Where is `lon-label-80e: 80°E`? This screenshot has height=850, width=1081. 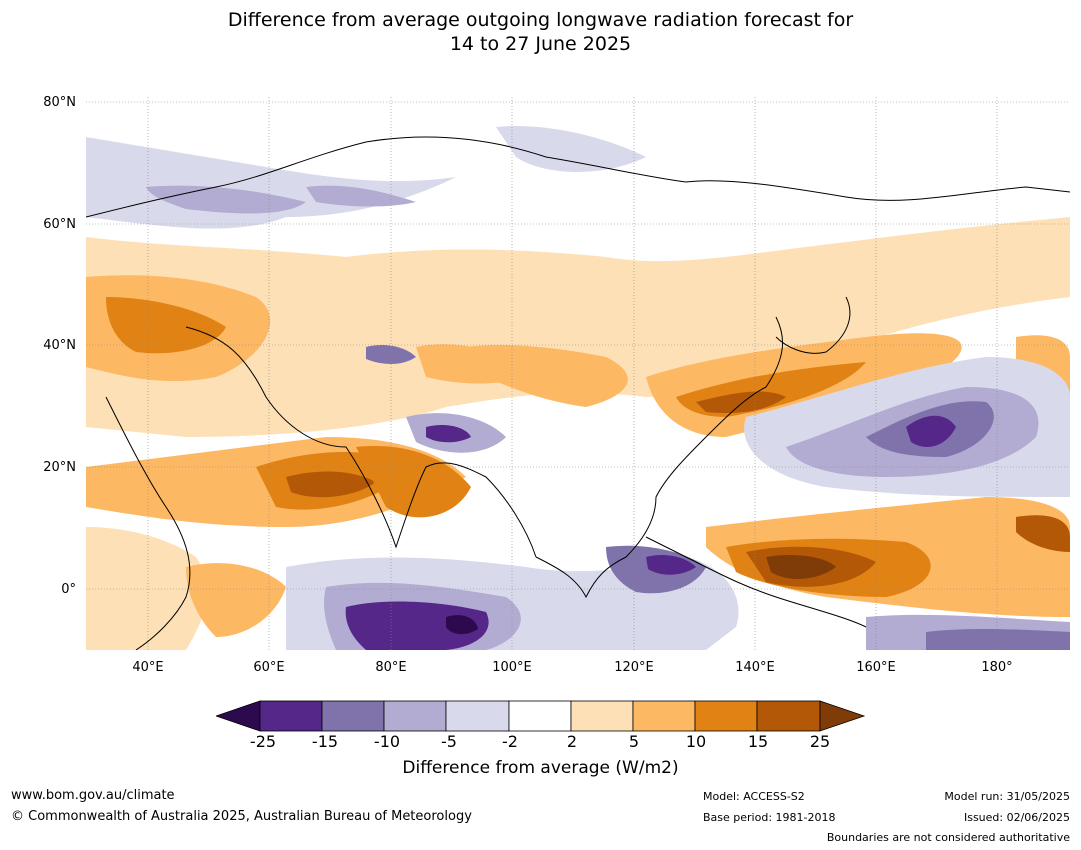 lon-label-80e: 80°E is located at coordinates (391, 667).